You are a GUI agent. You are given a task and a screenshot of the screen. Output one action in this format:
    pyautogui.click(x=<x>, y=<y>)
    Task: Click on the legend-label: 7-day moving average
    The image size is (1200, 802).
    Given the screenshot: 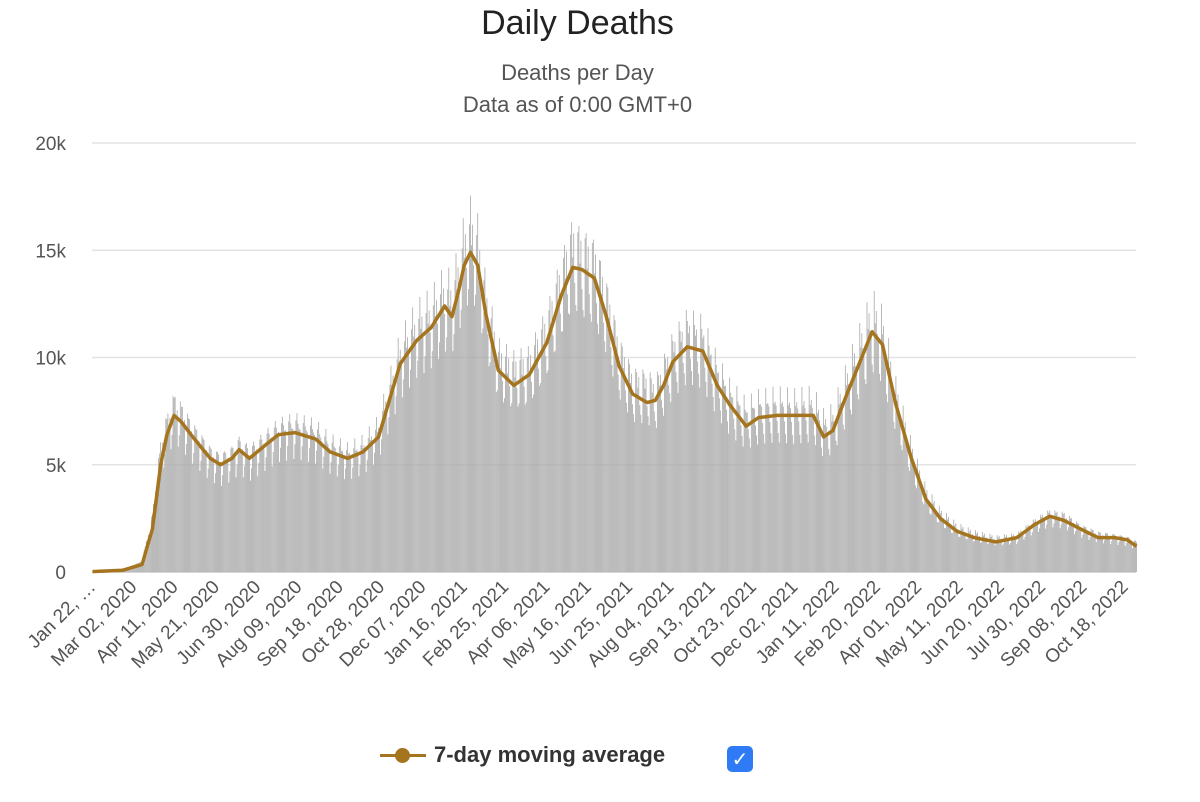 What is the action you would take?
    pyautogui.click(x=550, y=754)
    